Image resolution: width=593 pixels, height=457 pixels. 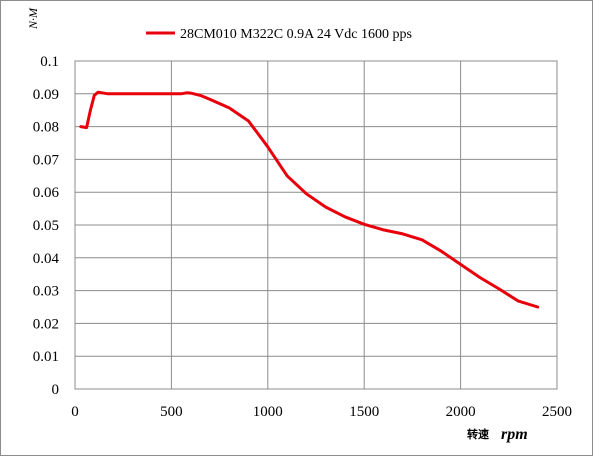 What do you see at coordinates (46, 357) in the screenshot?
I see `y-tick-label: 0.01` at bounding box center [46, 357].